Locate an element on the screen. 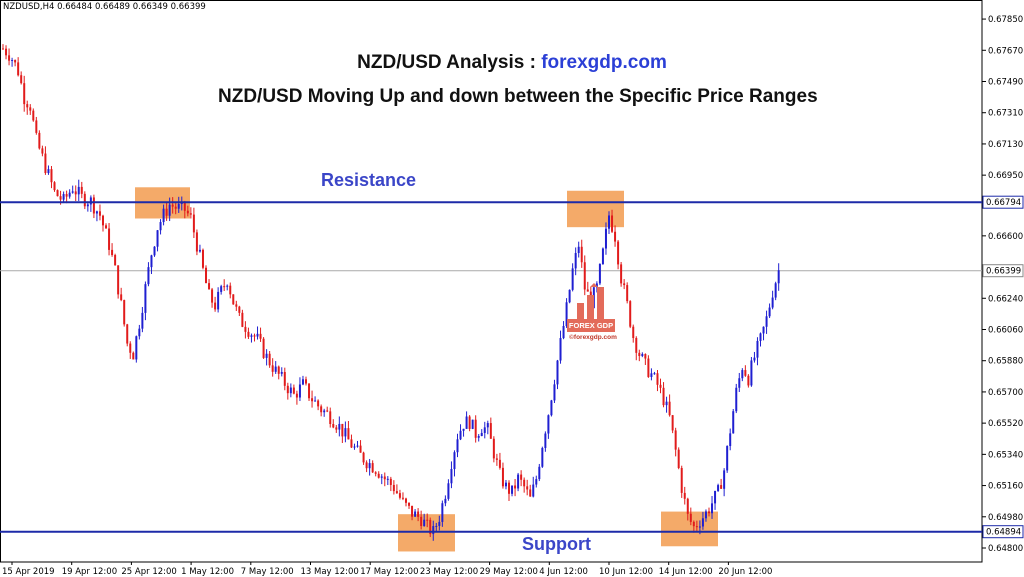 This screenshot has width=1024, height=577. y-tick-label: 0.65880 is located at coordinates (1005, 362).